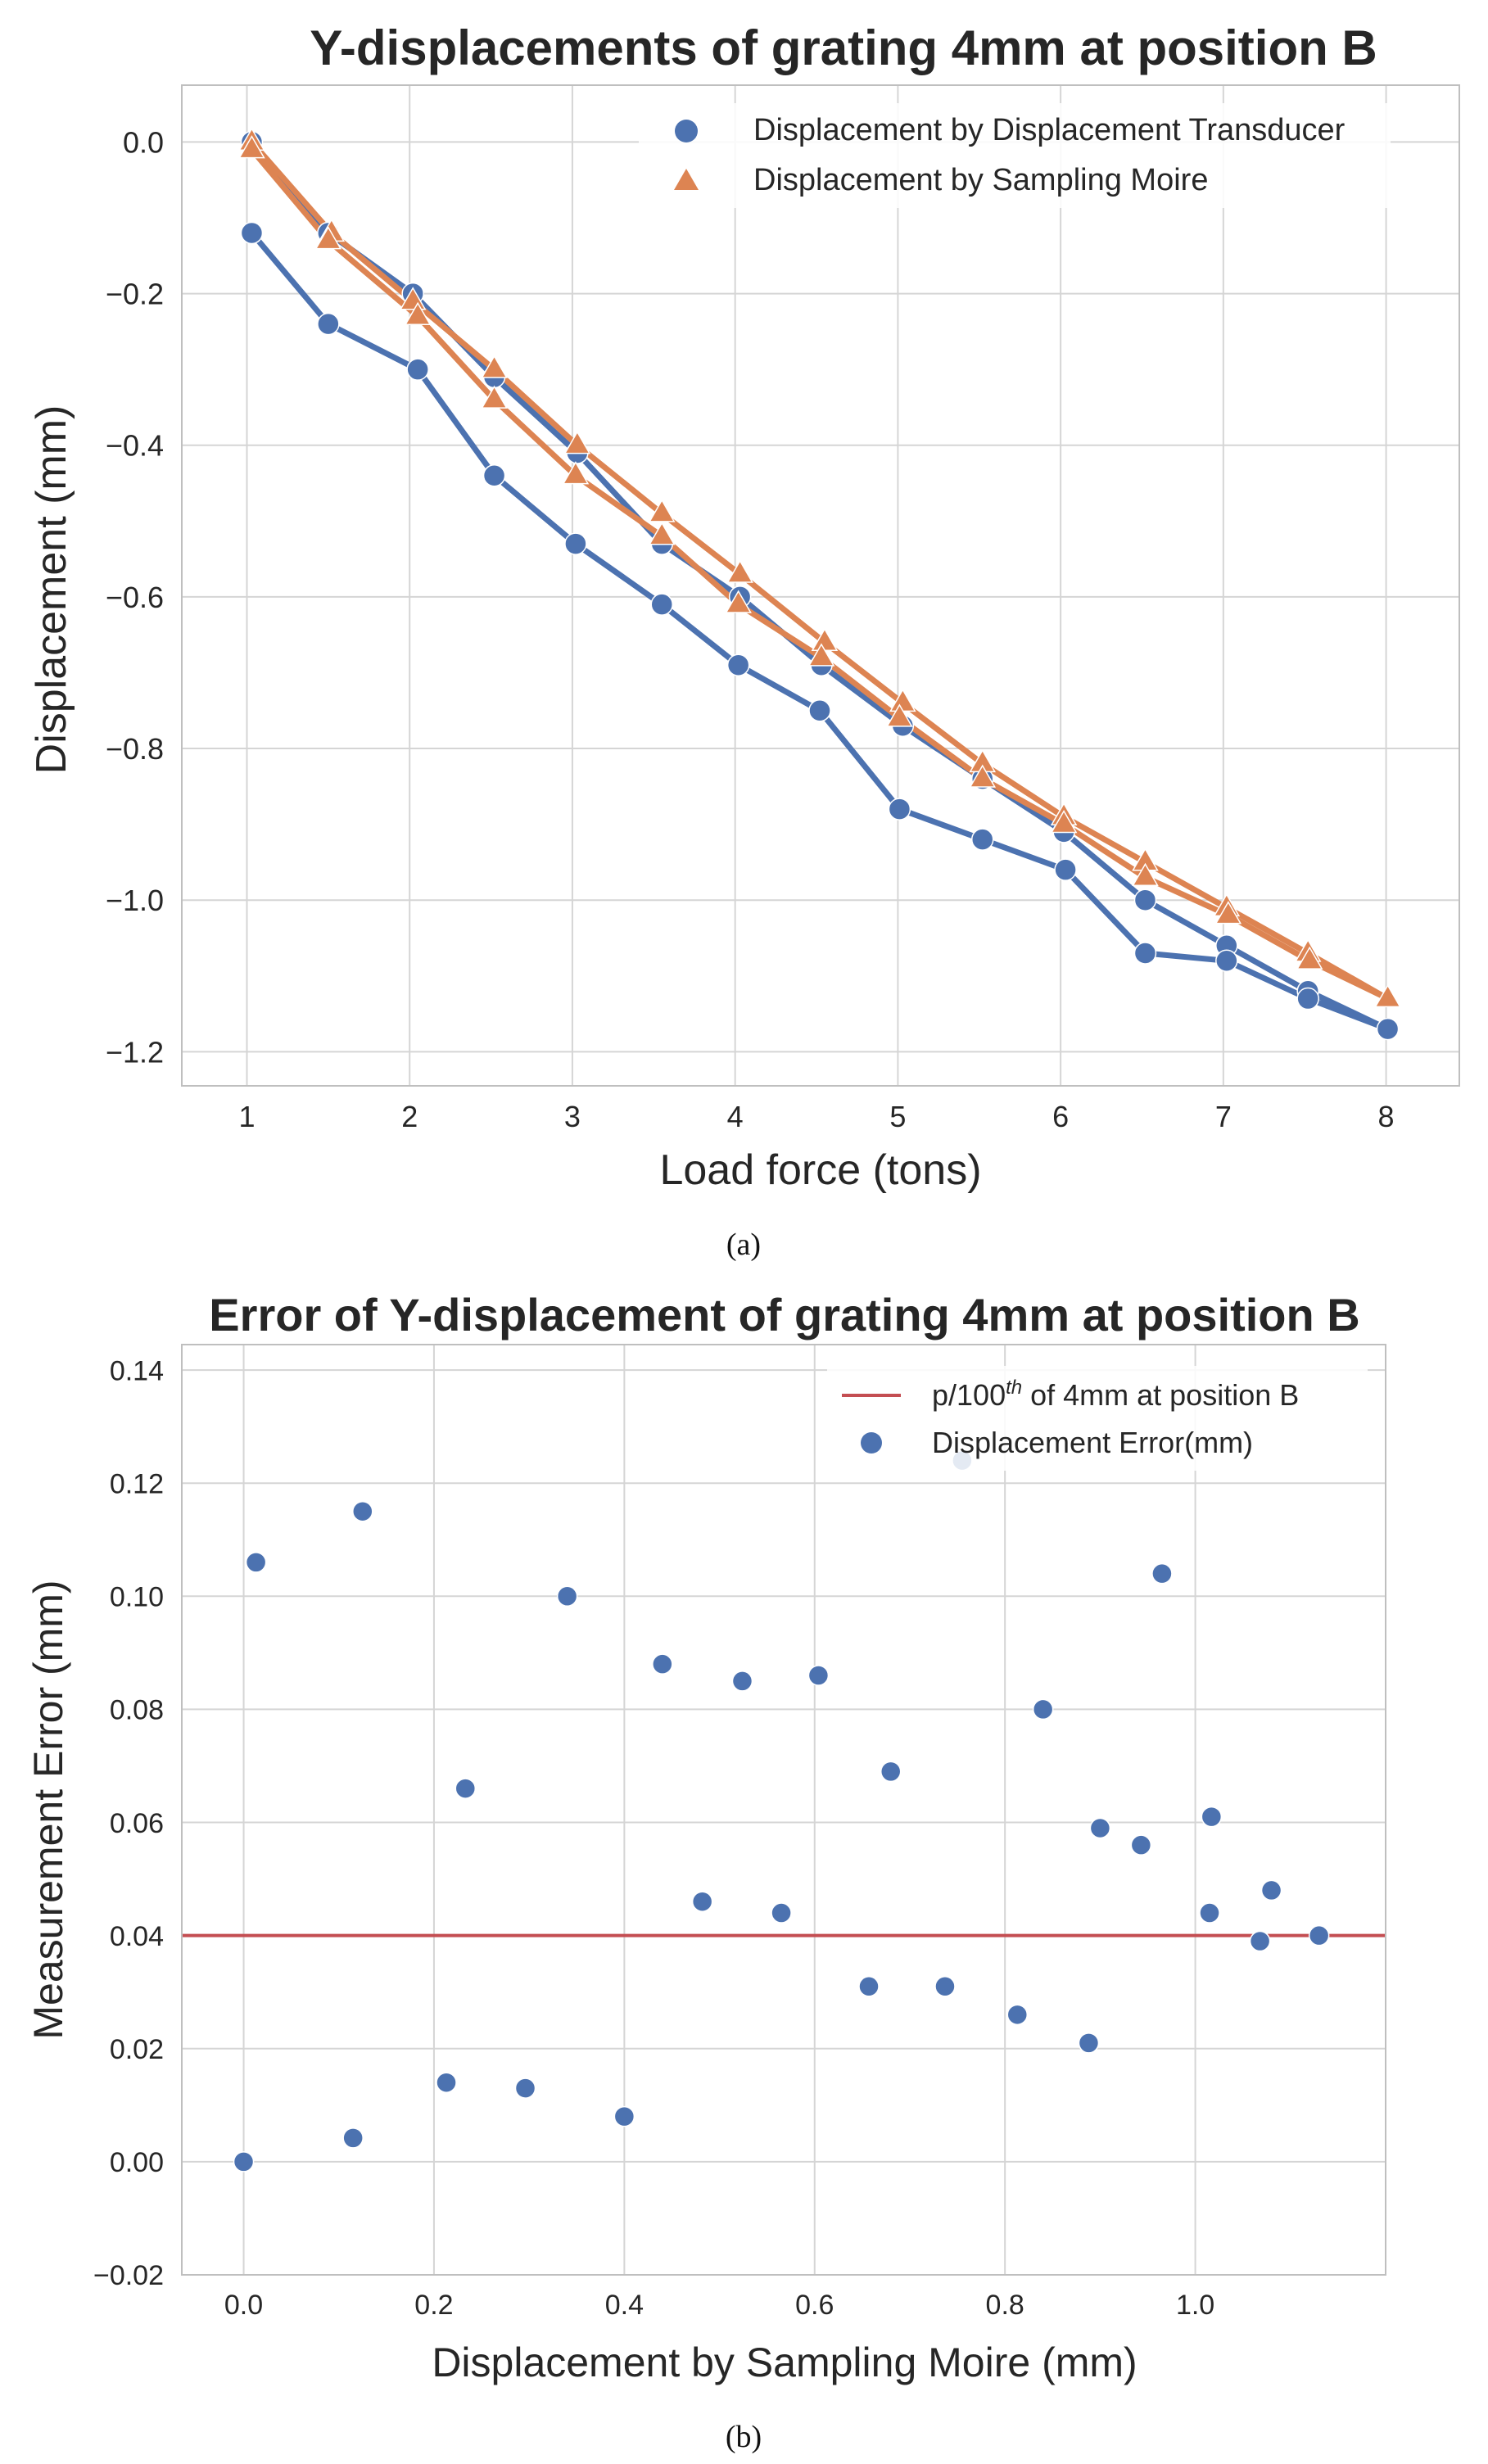 This screenshot has width=1488, height=2464. Describe the element at coordinates (1387, 1116) in the screenshot. I see `x-tick-label: 8` at that location.